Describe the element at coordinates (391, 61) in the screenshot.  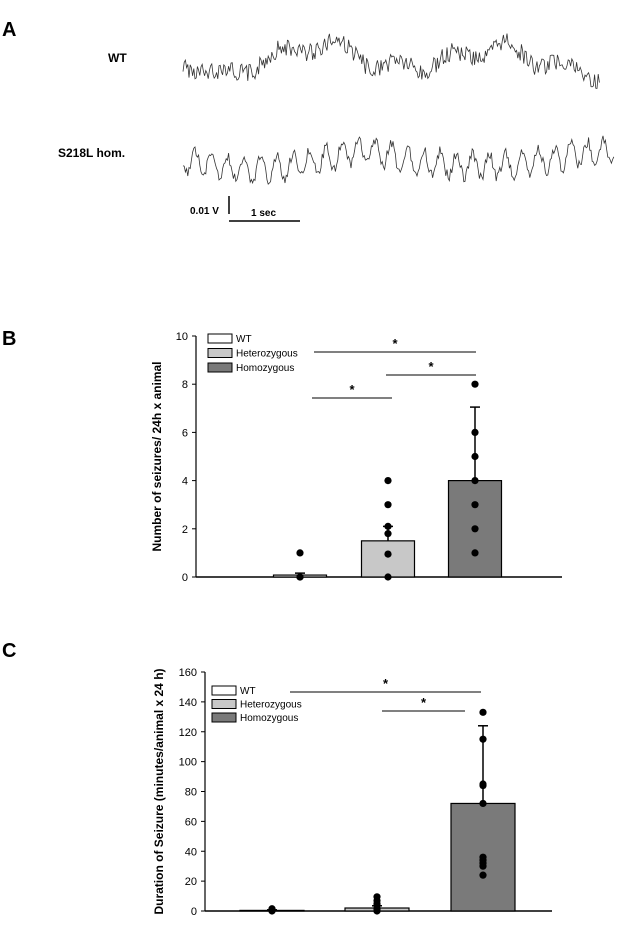
I see `eeg-trace-wt` at that location.